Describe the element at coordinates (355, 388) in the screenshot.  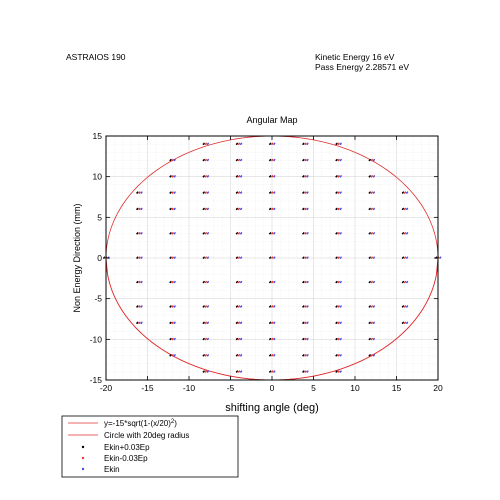
I see `x-tick-label: 10` at that location.